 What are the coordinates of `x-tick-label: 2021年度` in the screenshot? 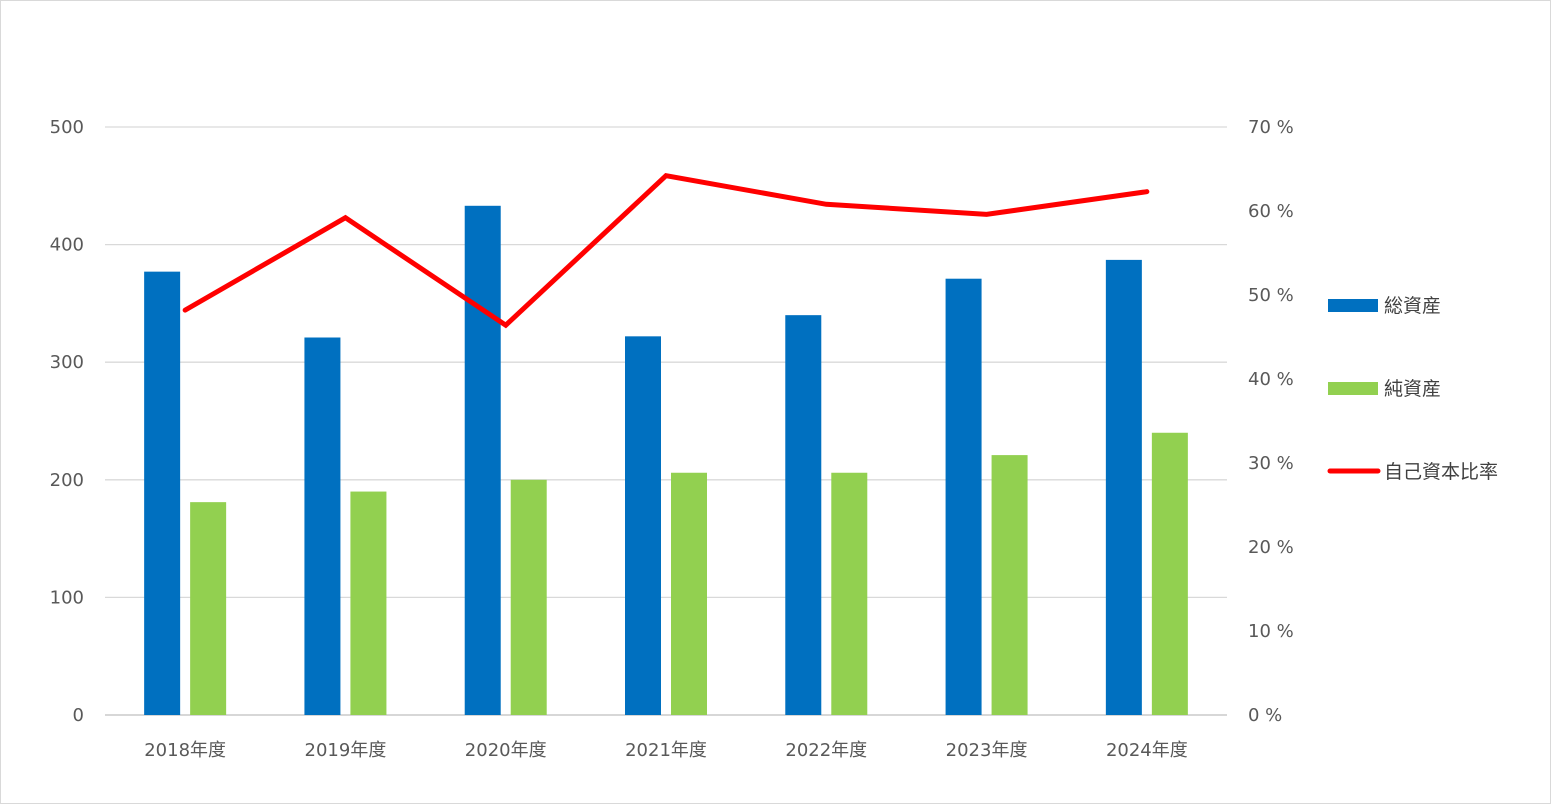 It's located at (666, 750).